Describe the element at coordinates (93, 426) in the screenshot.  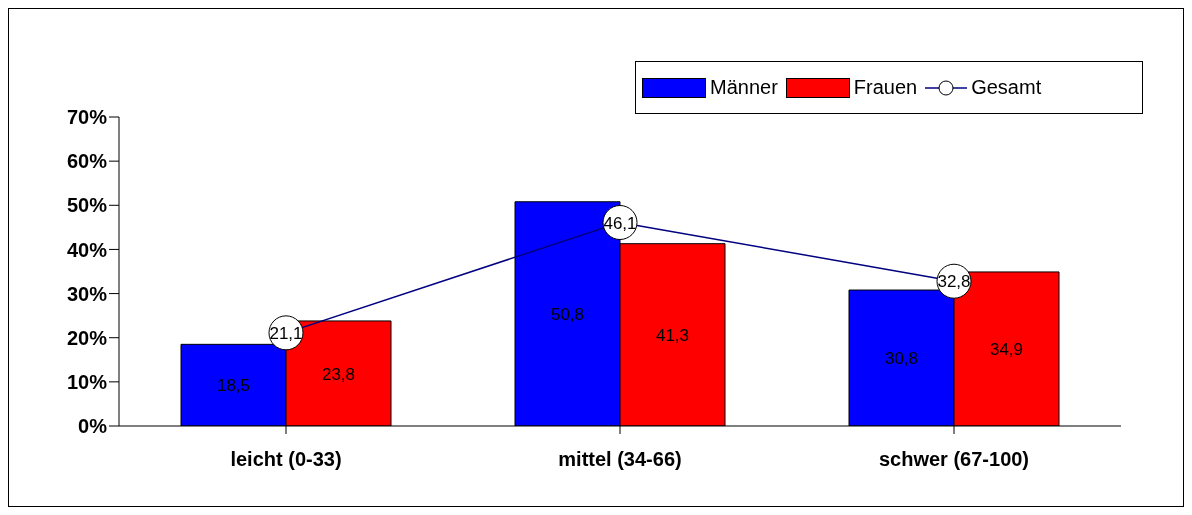
I see `y-tick-label: 0%` at that location.